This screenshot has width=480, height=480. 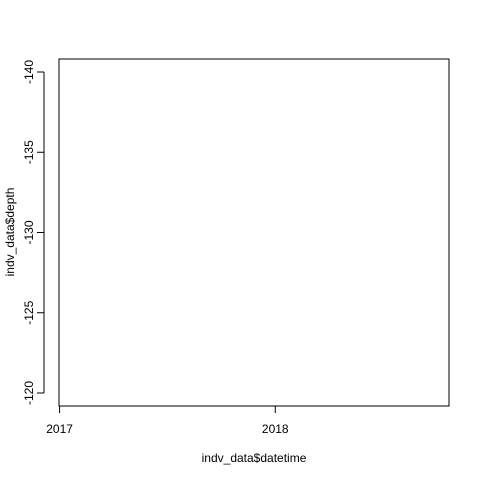 What do you see at coordinates (29, 312) in the screenshot?
I see `y-tick-label: -125` at bounding box center [29, 312].